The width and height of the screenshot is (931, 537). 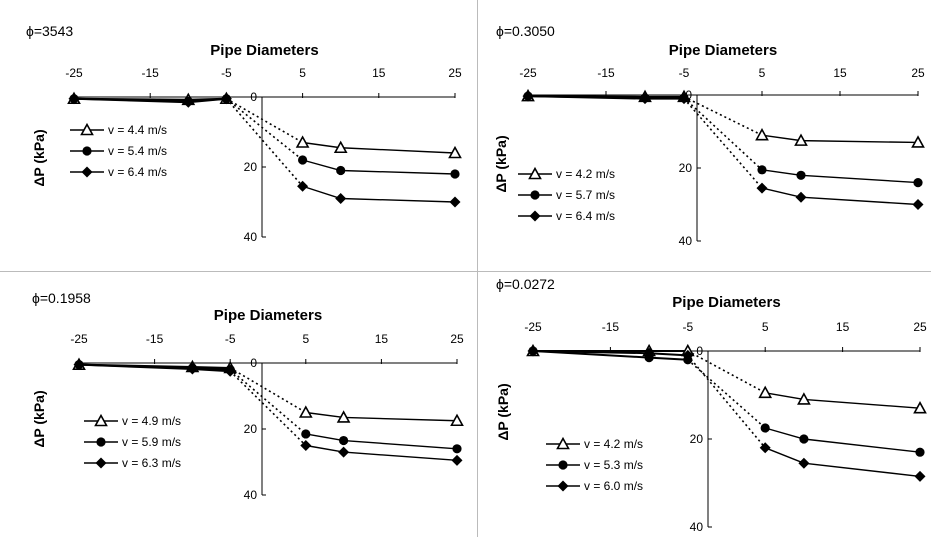 I want to click on legend-label: v = 6.4 m/s, so click(x=585, y=216).